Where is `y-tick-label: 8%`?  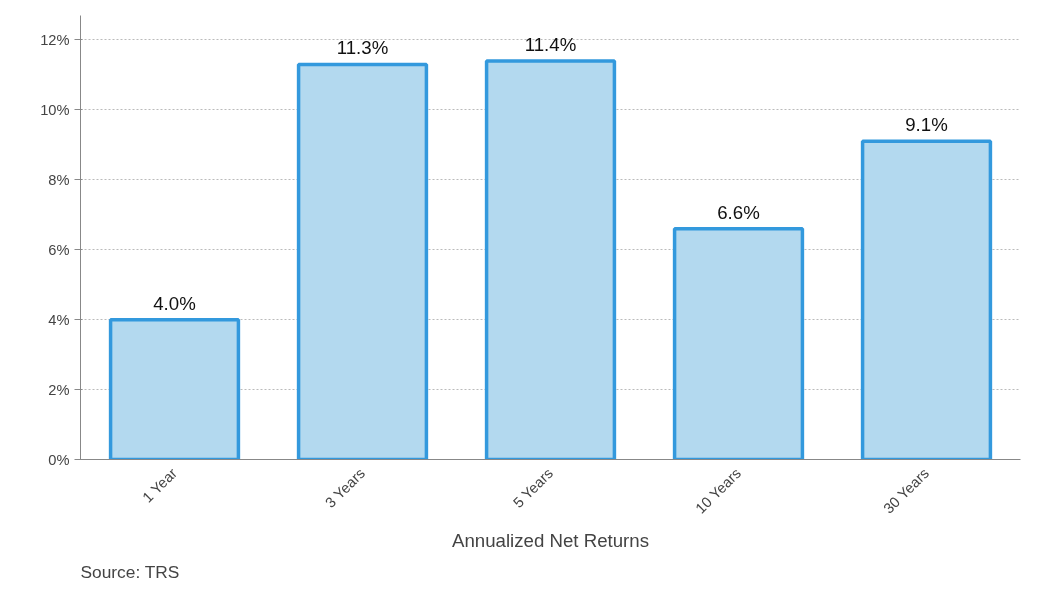
y-tick-label: 8% is located at coordinates (59, 179).